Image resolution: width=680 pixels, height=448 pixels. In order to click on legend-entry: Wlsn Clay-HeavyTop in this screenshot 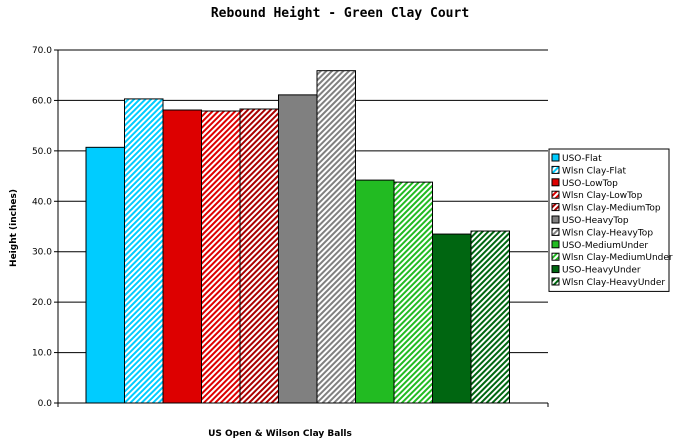, I will do `click(607, 233)`.